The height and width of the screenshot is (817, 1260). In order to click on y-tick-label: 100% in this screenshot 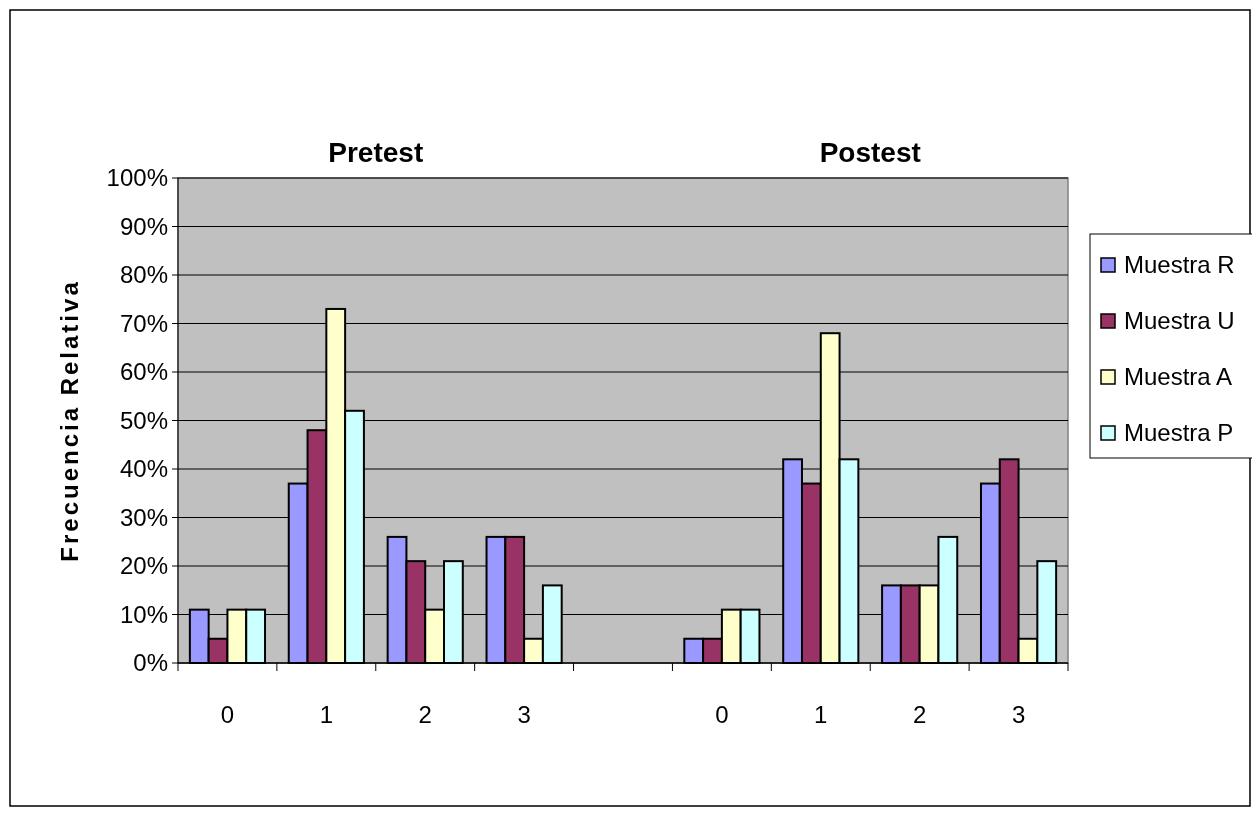, I will do `click(137, 178)`.